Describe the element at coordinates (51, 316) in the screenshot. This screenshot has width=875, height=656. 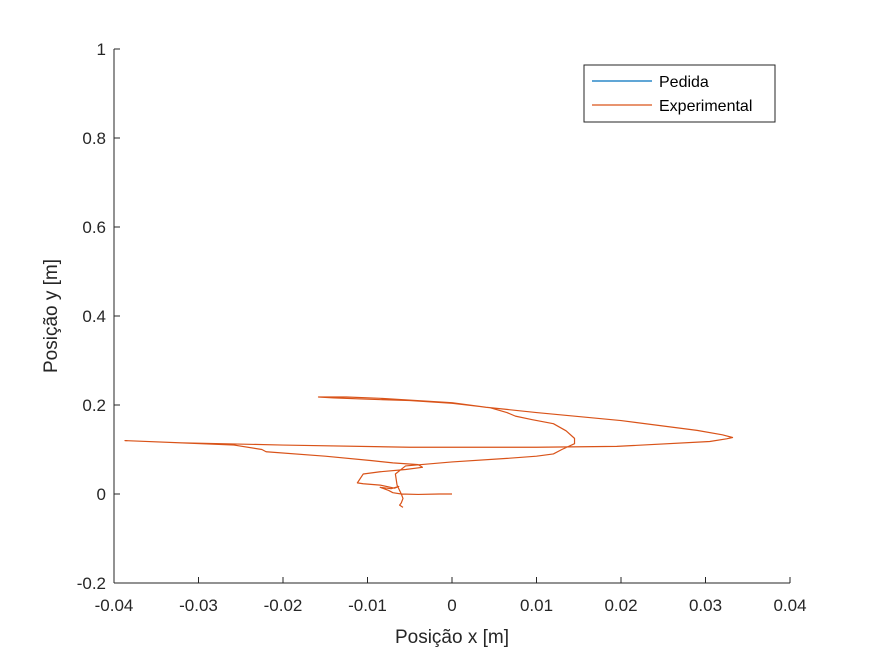
I see `y-axis-label: Posição y [m]` at that location.